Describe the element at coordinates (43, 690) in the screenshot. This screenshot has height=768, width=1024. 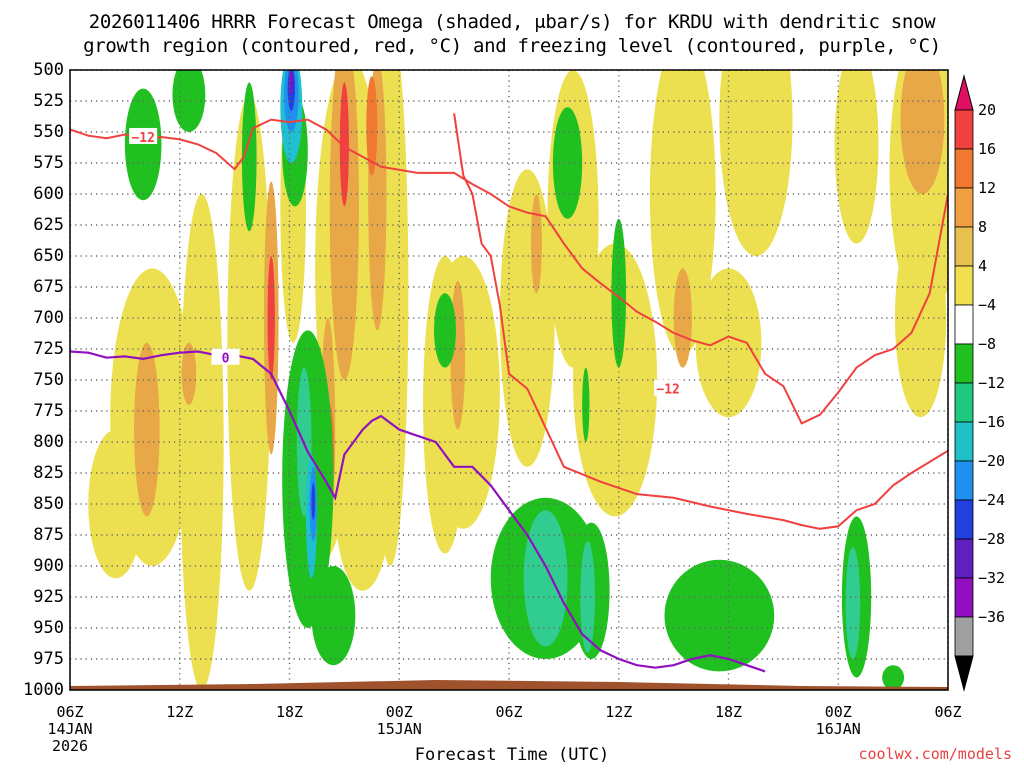
I see `y-tick-label: 1000` at that location.